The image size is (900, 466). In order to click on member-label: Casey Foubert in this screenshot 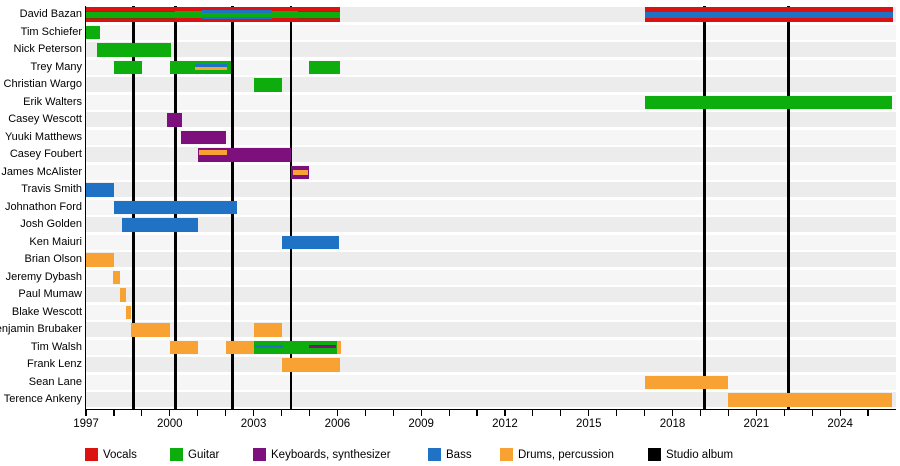, I will do `click(45, 154)`.